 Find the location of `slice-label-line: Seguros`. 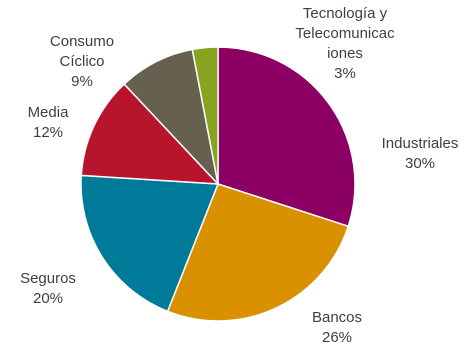

slice-label-line: Seguros is located at coordinates (48, 278).